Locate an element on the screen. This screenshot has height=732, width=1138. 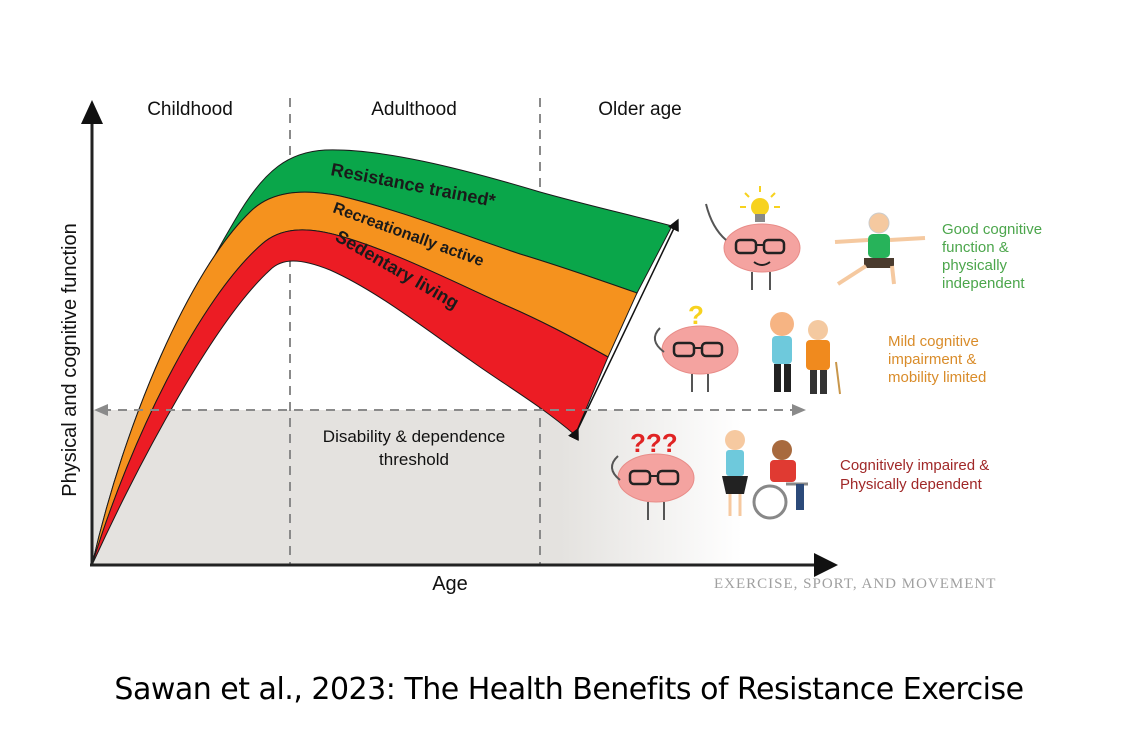
outcome-impaired-line2: Physically dependent is located at coordinates (911, 484).